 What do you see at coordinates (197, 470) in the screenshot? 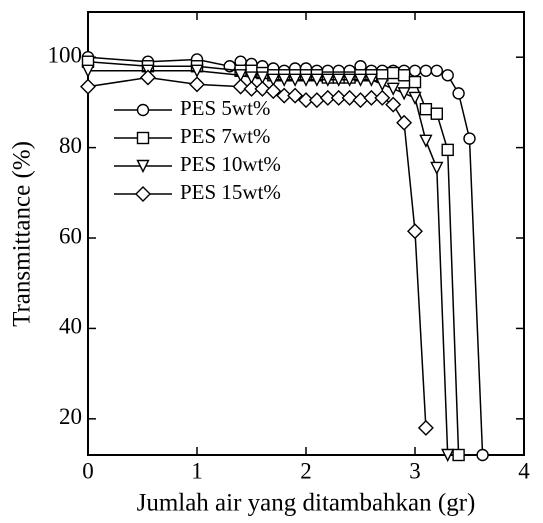
I see `x-tick-label: 1` at bounding box center [197, 470].